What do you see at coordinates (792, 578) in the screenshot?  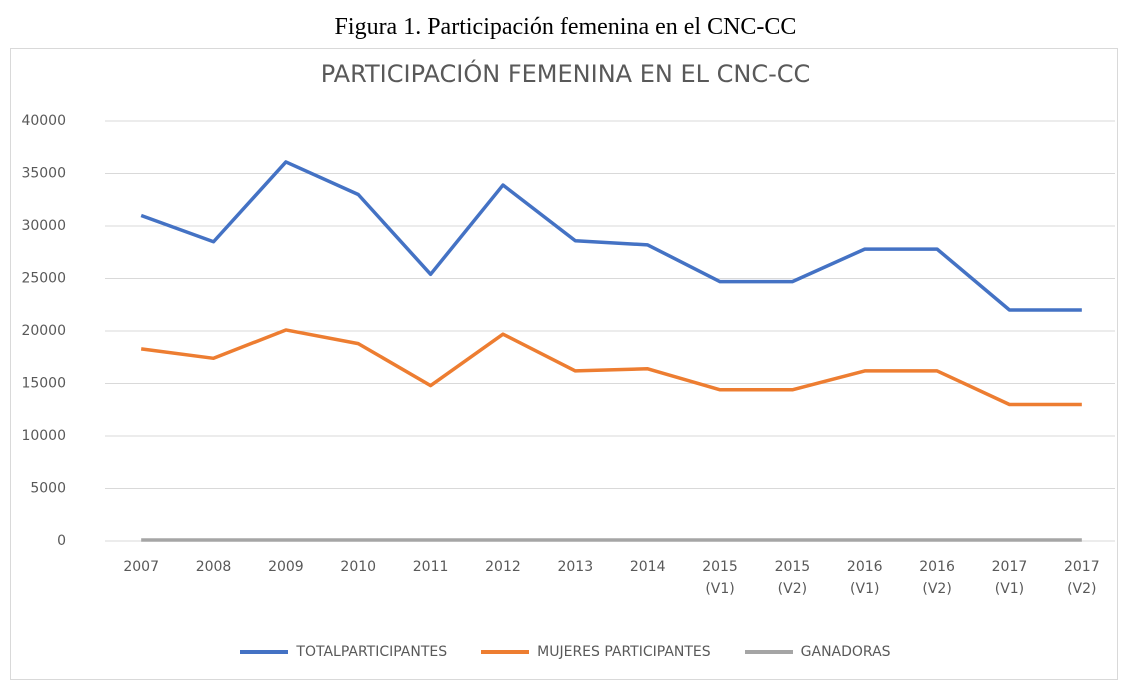 I see `x-tick-label: 2015 (V2)` at bounding box center [792, 578].